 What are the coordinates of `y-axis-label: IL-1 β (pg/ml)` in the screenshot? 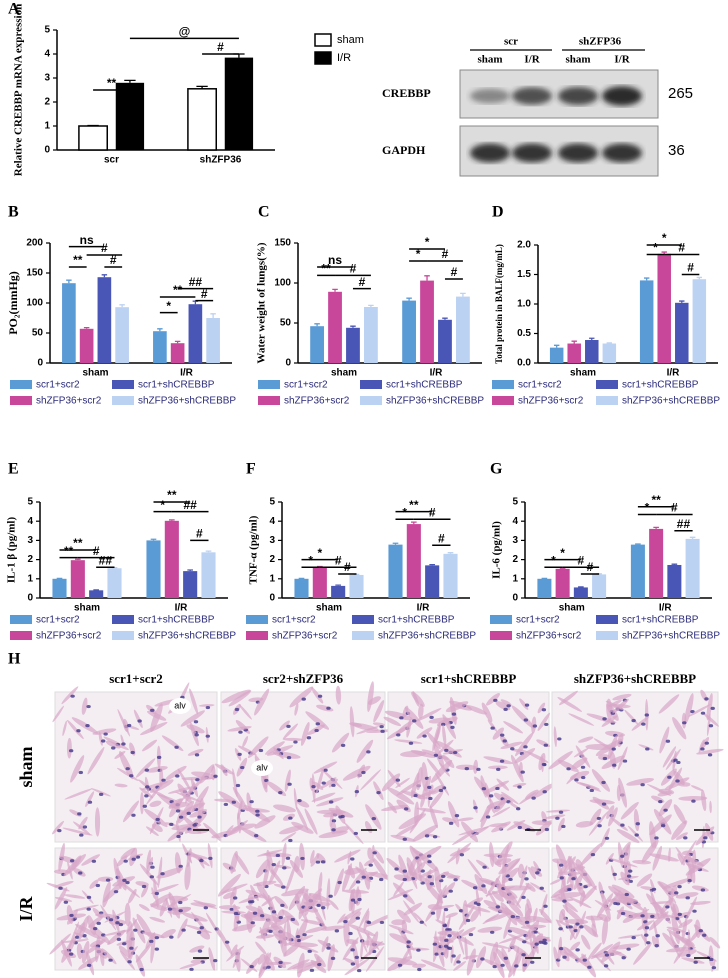 It's located at (12, 550).